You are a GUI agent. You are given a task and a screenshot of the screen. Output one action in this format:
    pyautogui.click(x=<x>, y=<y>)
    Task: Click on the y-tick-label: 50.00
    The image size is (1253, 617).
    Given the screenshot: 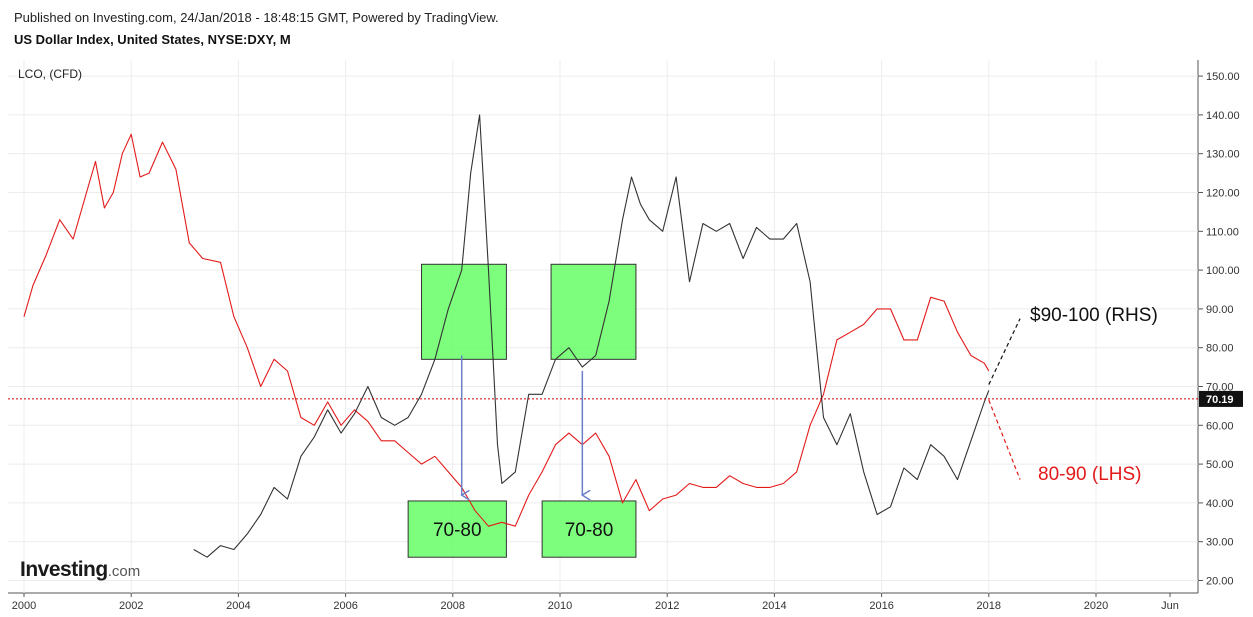 What is the action you would take?
    pyautogui.click(x=1220, y=465)
    